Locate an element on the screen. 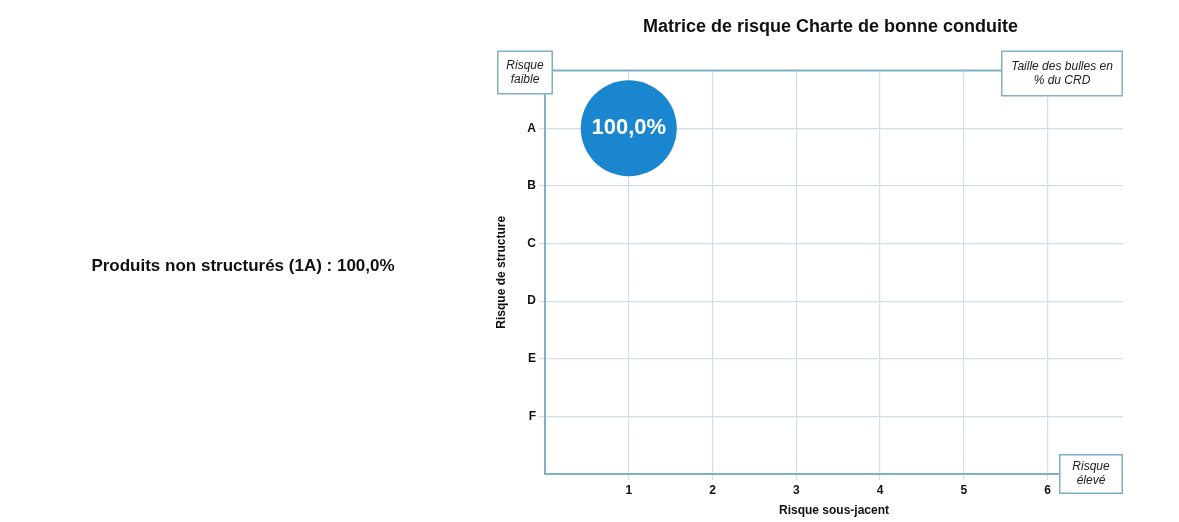 Image resolution: width=1179 pixels, height=522 pixels. x-axis-title: Risque sous-jacent is located at coordinates (834, 510).